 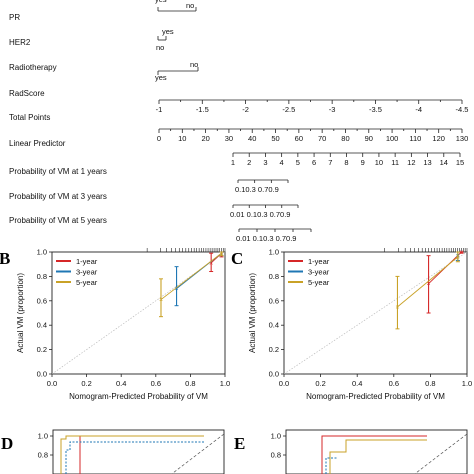 I want to click on nomogram-tick-label: 12, so click(x=411, y=162).